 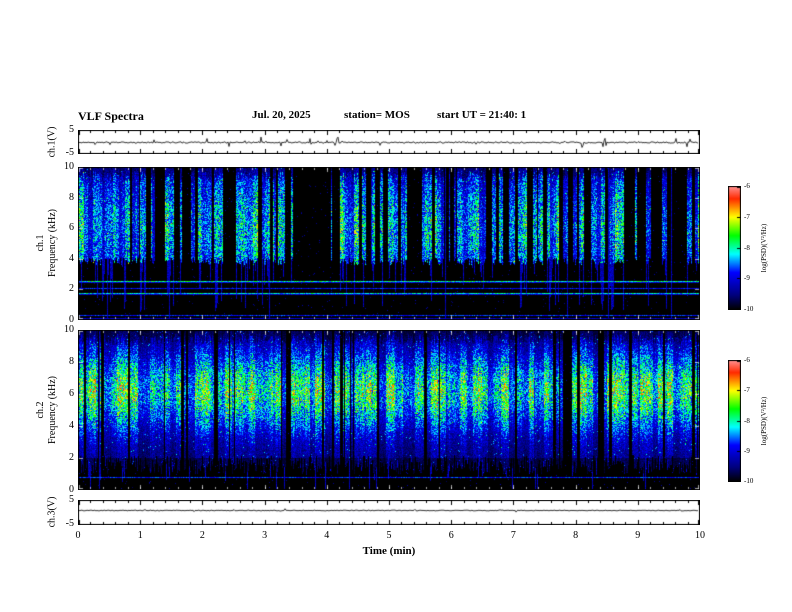 I want to click on ch3-waveform-canvas, so click(x=389, y=512).